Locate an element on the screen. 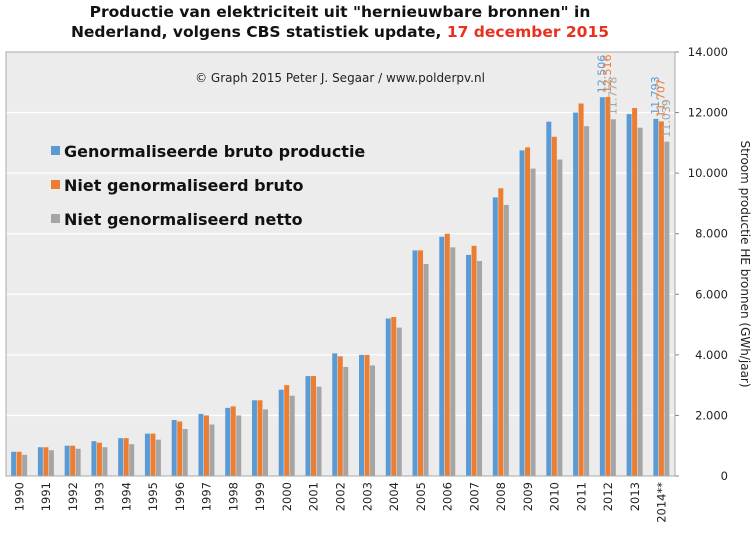 The width and height of the screenshot is (754, 534). data-label: 12.506 is located at coordinates (602, 74).